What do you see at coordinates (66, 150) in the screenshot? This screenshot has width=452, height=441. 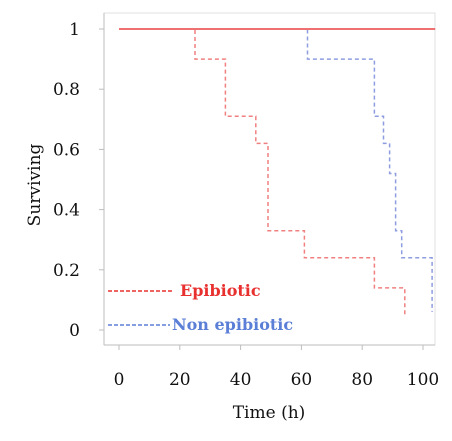 I see `y-tick-label: 0.6` at bounding box center [66, 150].